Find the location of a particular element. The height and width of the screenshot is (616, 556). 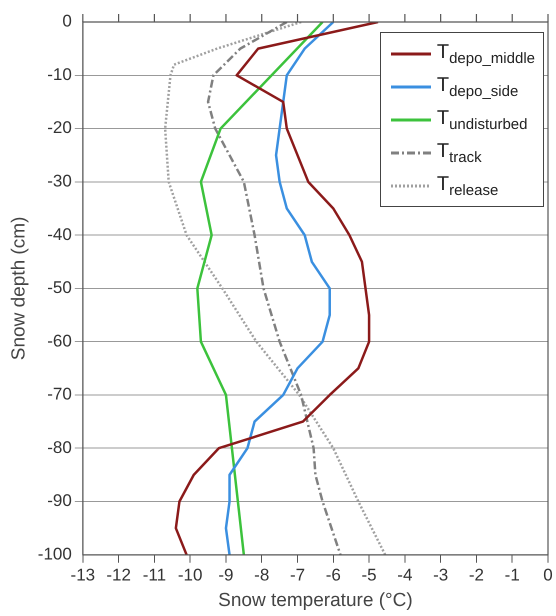

x-tick-label: -7 is located at coordinates (298, 575).